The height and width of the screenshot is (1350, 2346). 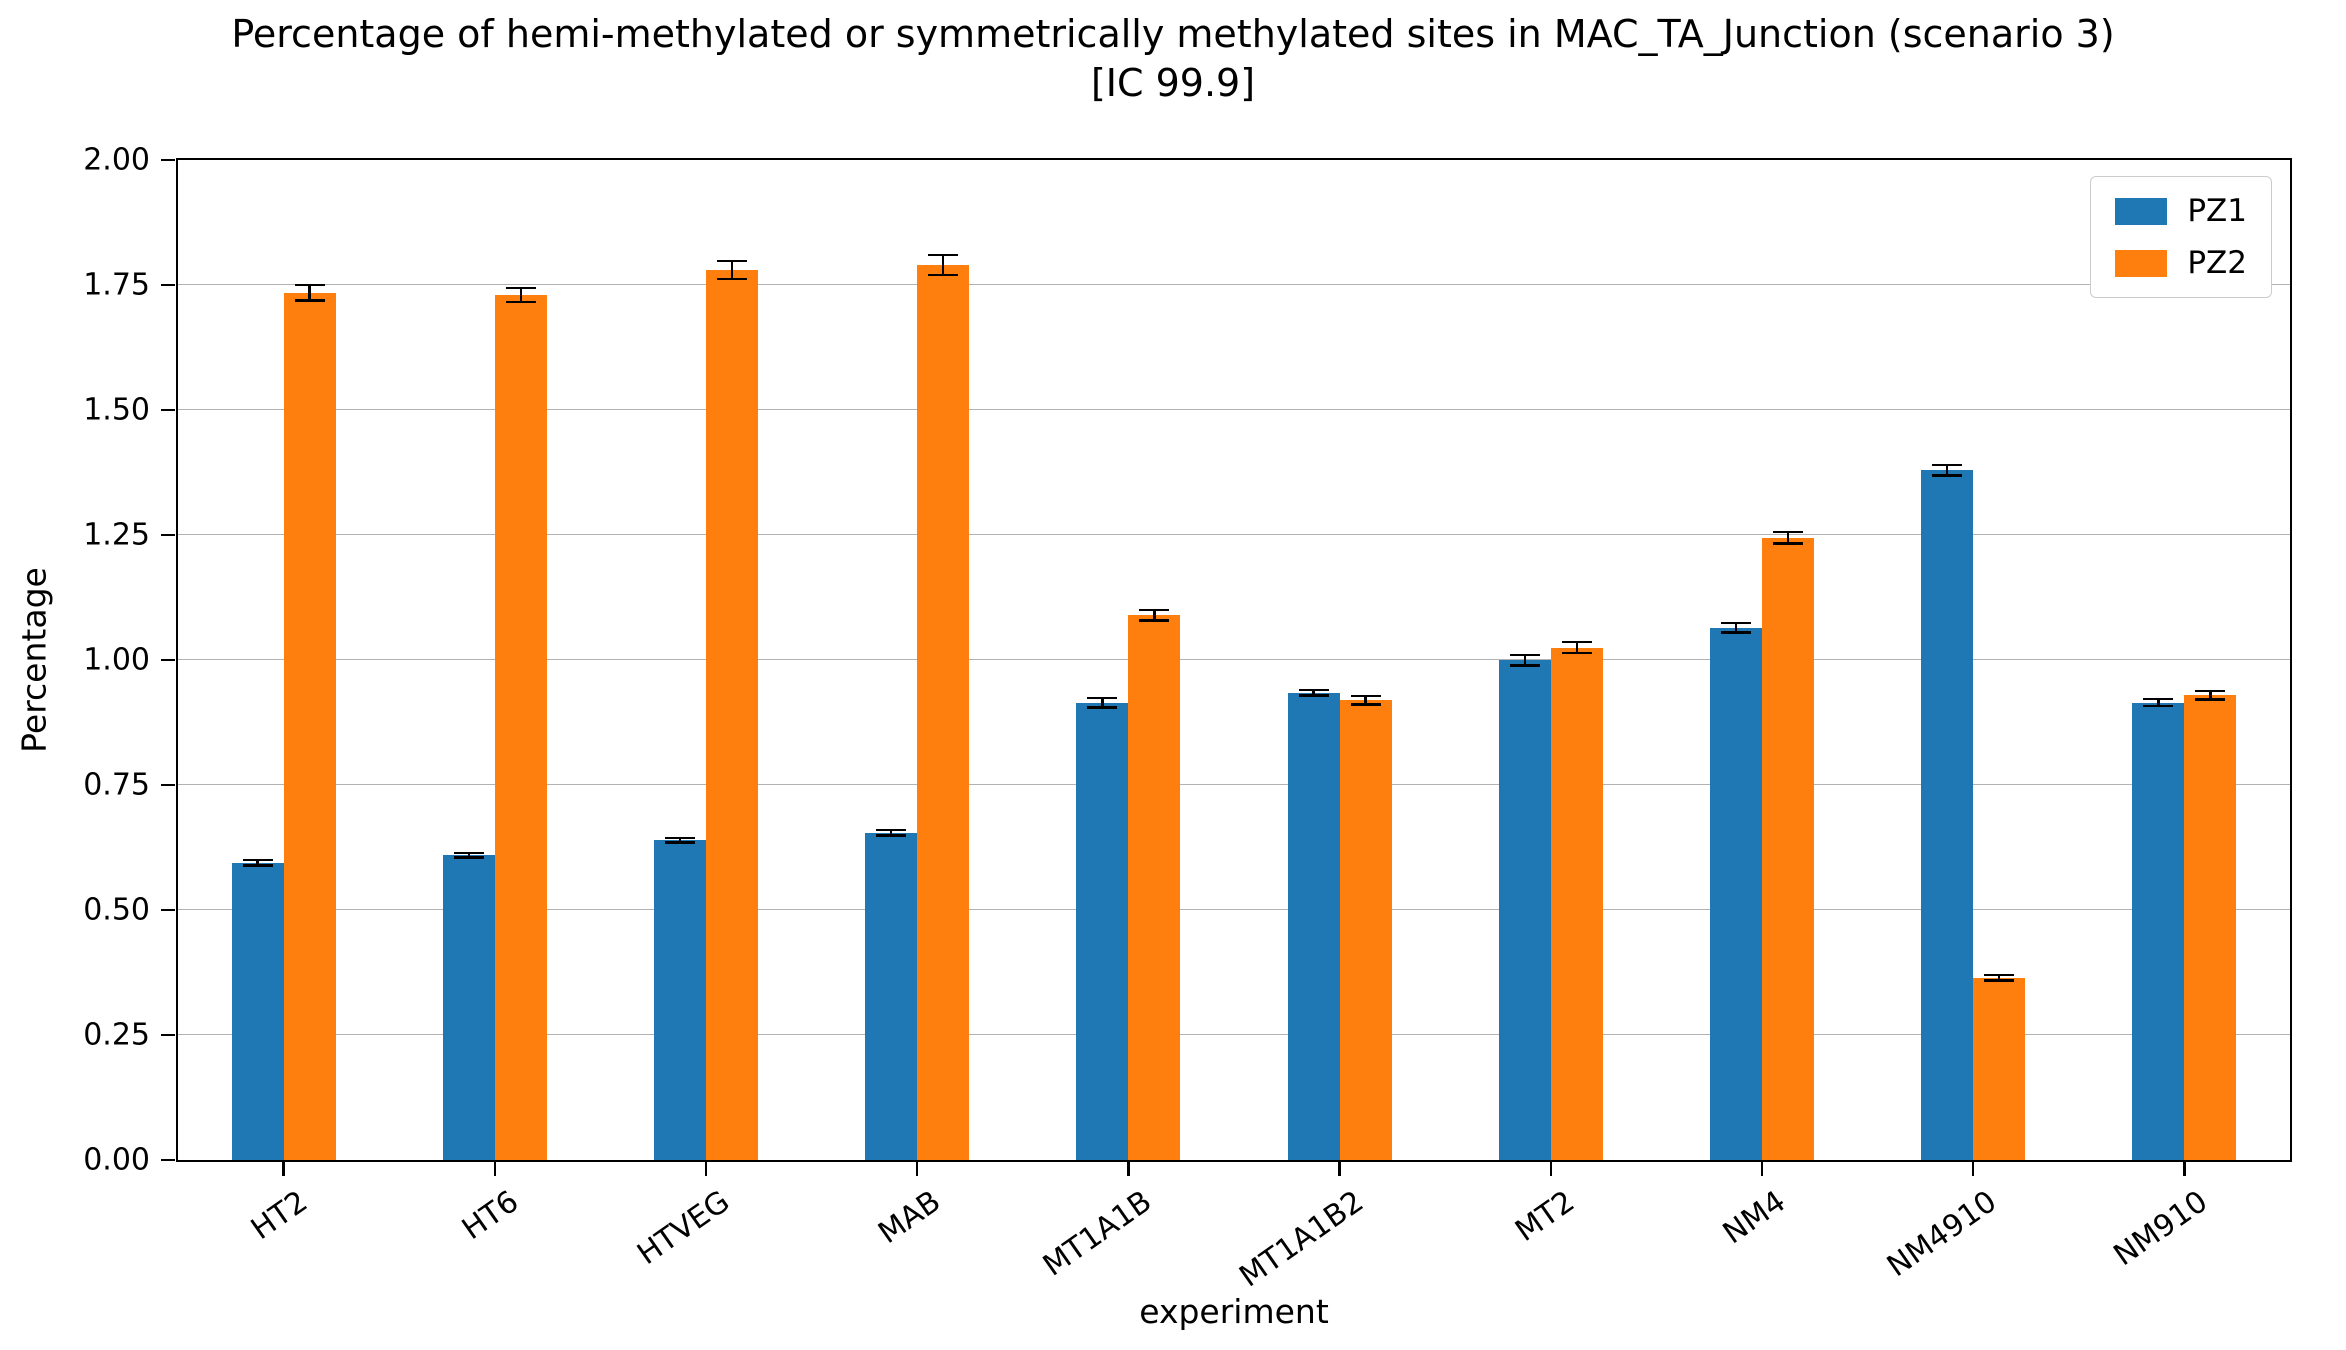 What do you see at coordinates (2217, 263) in the screenshot?
I see `legend-label-pz2: PZ2` at bounding box center [2217, 263].